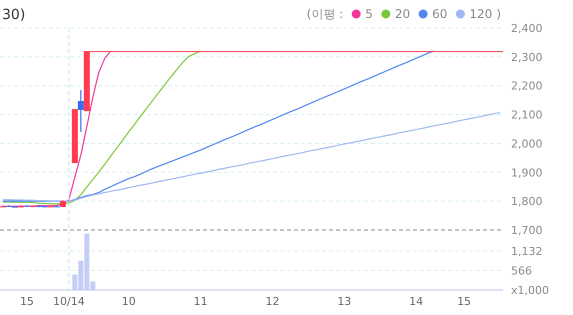 The width and height of the screenshot is (573, 315). What do you see at coordinates (526, 57) in the screenshot?
I see `y-tick-label: 2,300` at bounding box center [526, 57].